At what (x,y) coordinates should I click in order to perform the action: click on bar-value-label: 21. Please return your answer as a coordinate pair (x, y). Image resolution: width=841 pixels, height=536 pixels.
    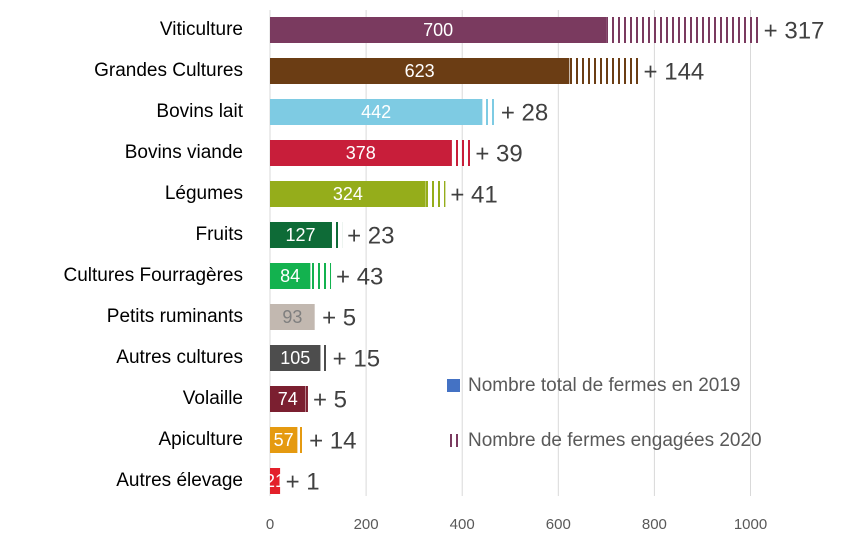
    Looking at the image, I should click on (275, 481).